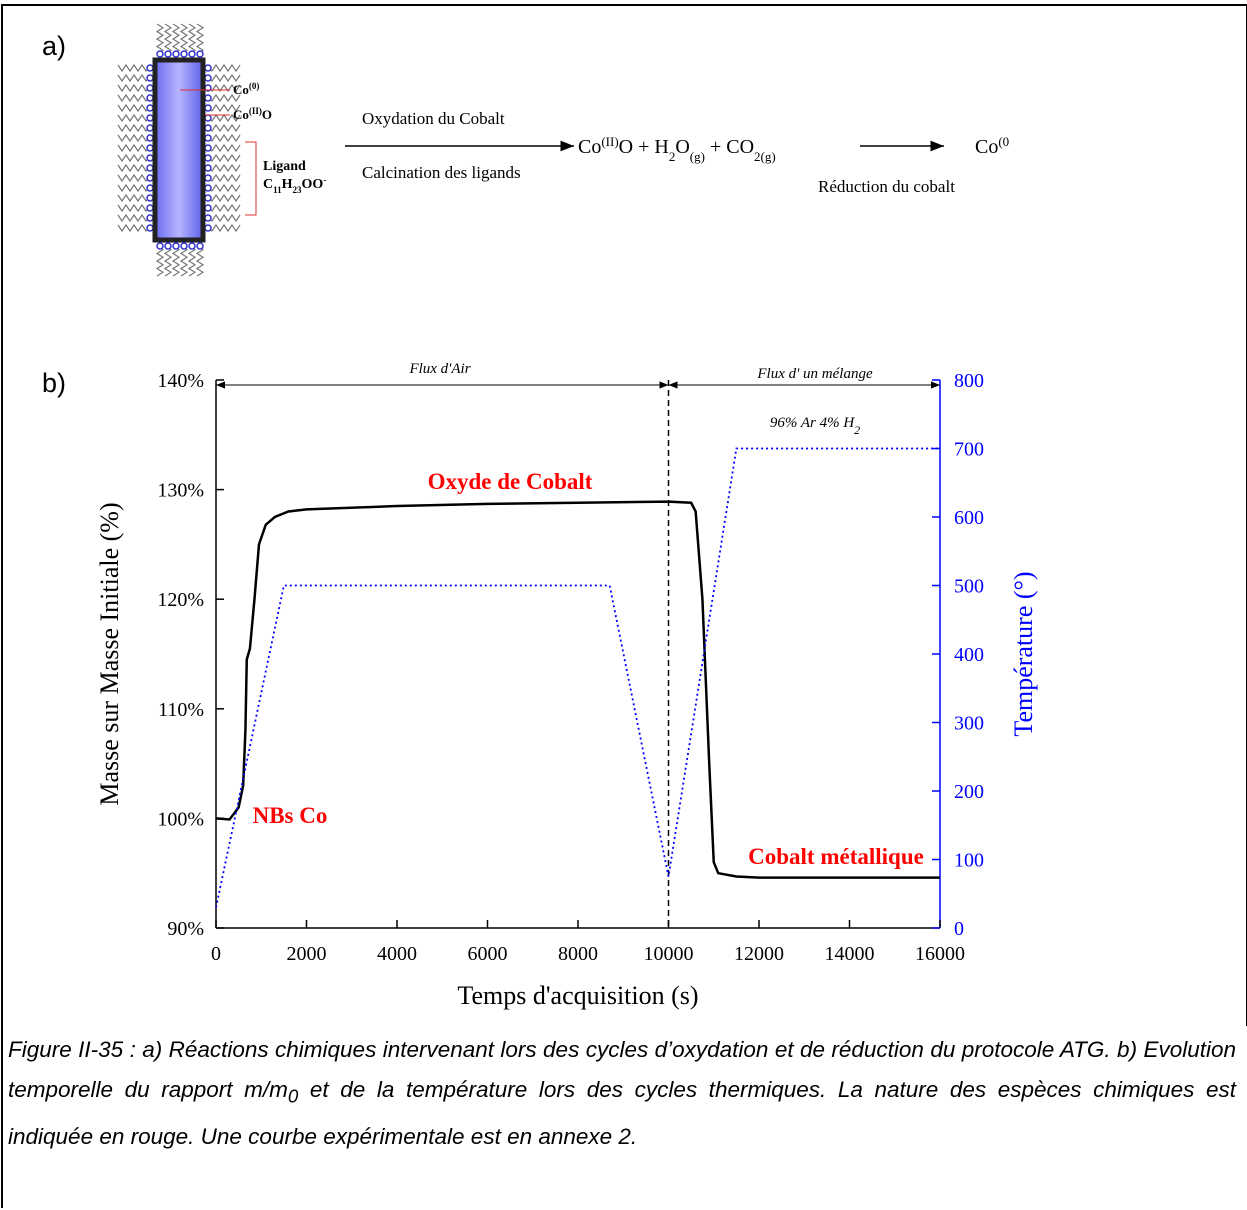 This screenshot has height=1210, width=1247. What do you see at coordinates (293, 1096) in the screenshot?
I see `caption-text: 0` at bounding box center [293, 1096].